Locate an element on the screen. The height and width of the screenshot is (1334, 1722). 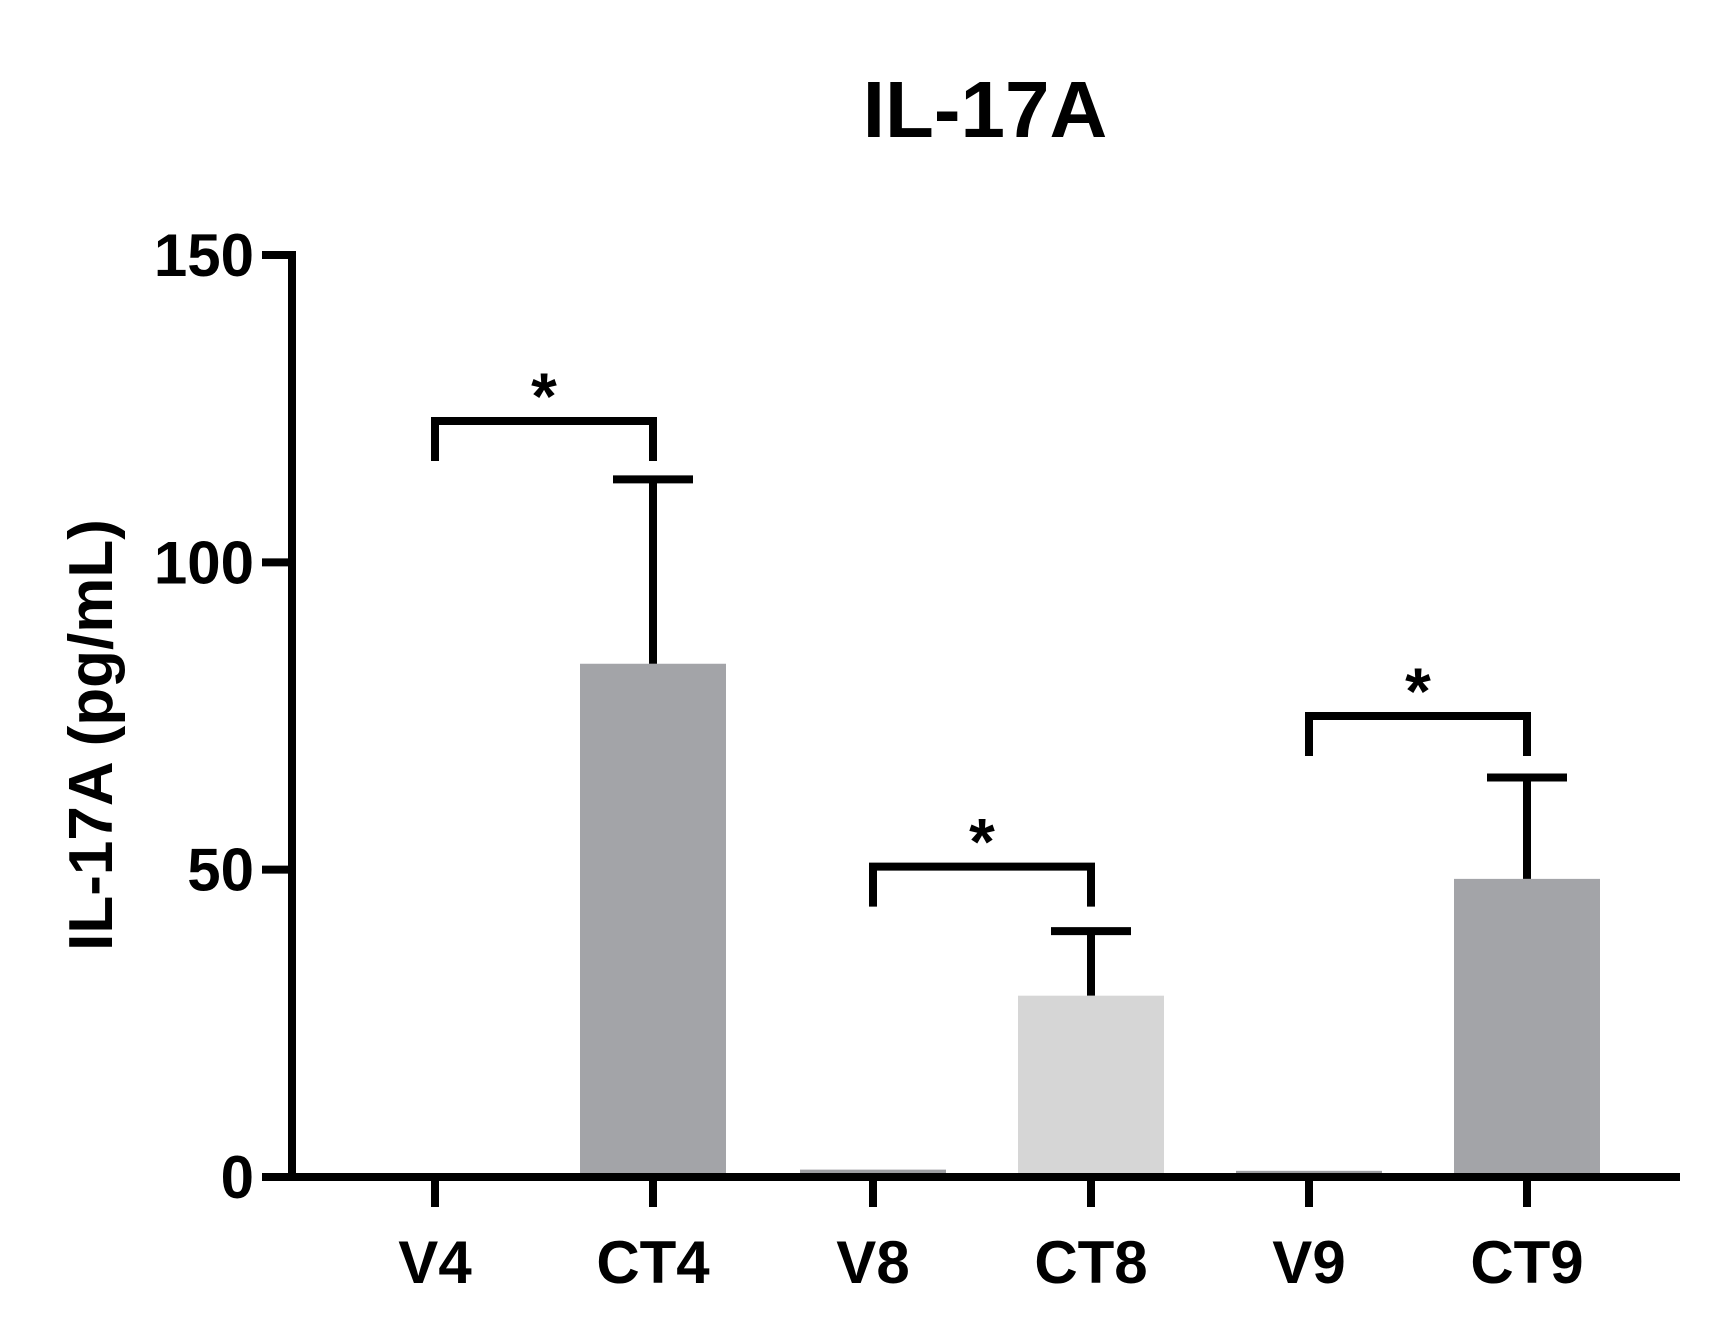
y-tick-label-50: 50 is located at coordinates (220, 870).